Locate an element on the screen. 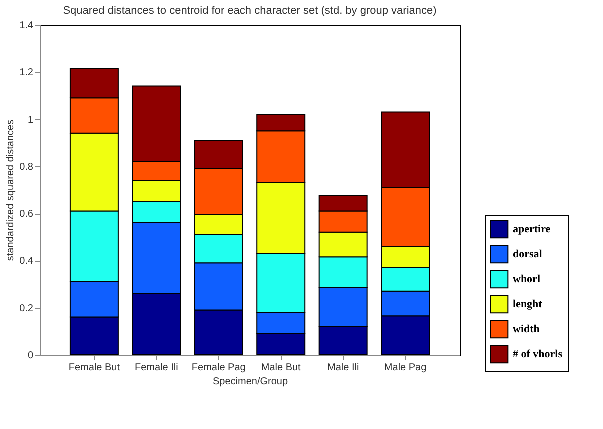  y-tick-label: 1.2 is located at coordinates (27, 73).